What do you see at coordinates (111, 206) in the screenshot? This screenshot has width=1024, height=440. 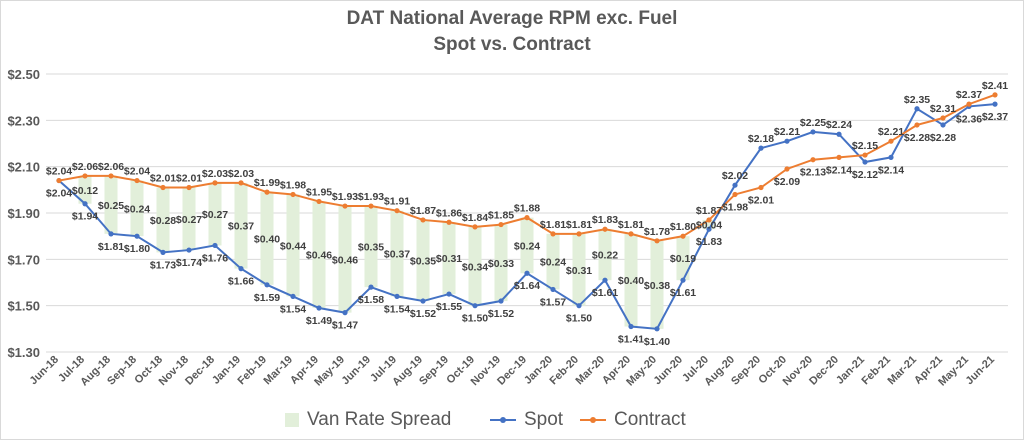 I see `spread-data-label: $0.25` at bounding box center [111, 206].